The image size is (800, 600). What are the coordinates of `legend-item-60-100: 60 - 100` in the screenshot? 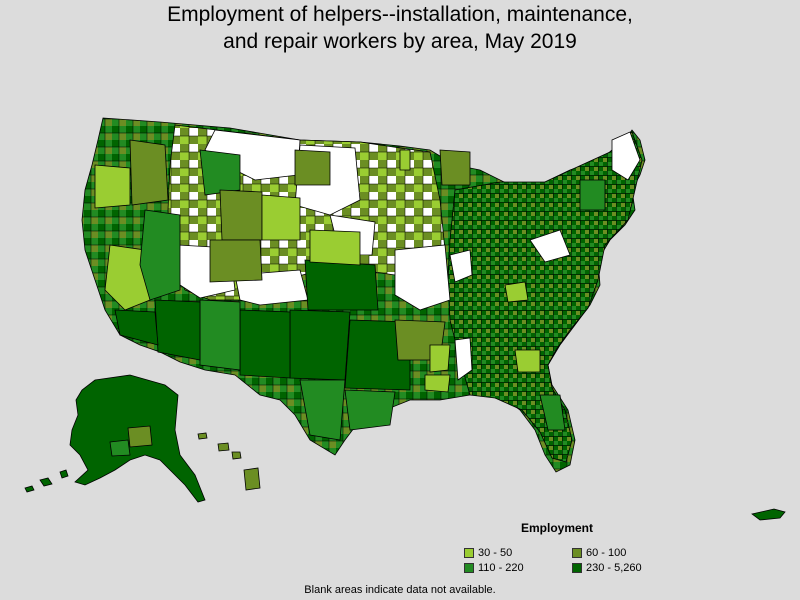 It's located at (599, 553).